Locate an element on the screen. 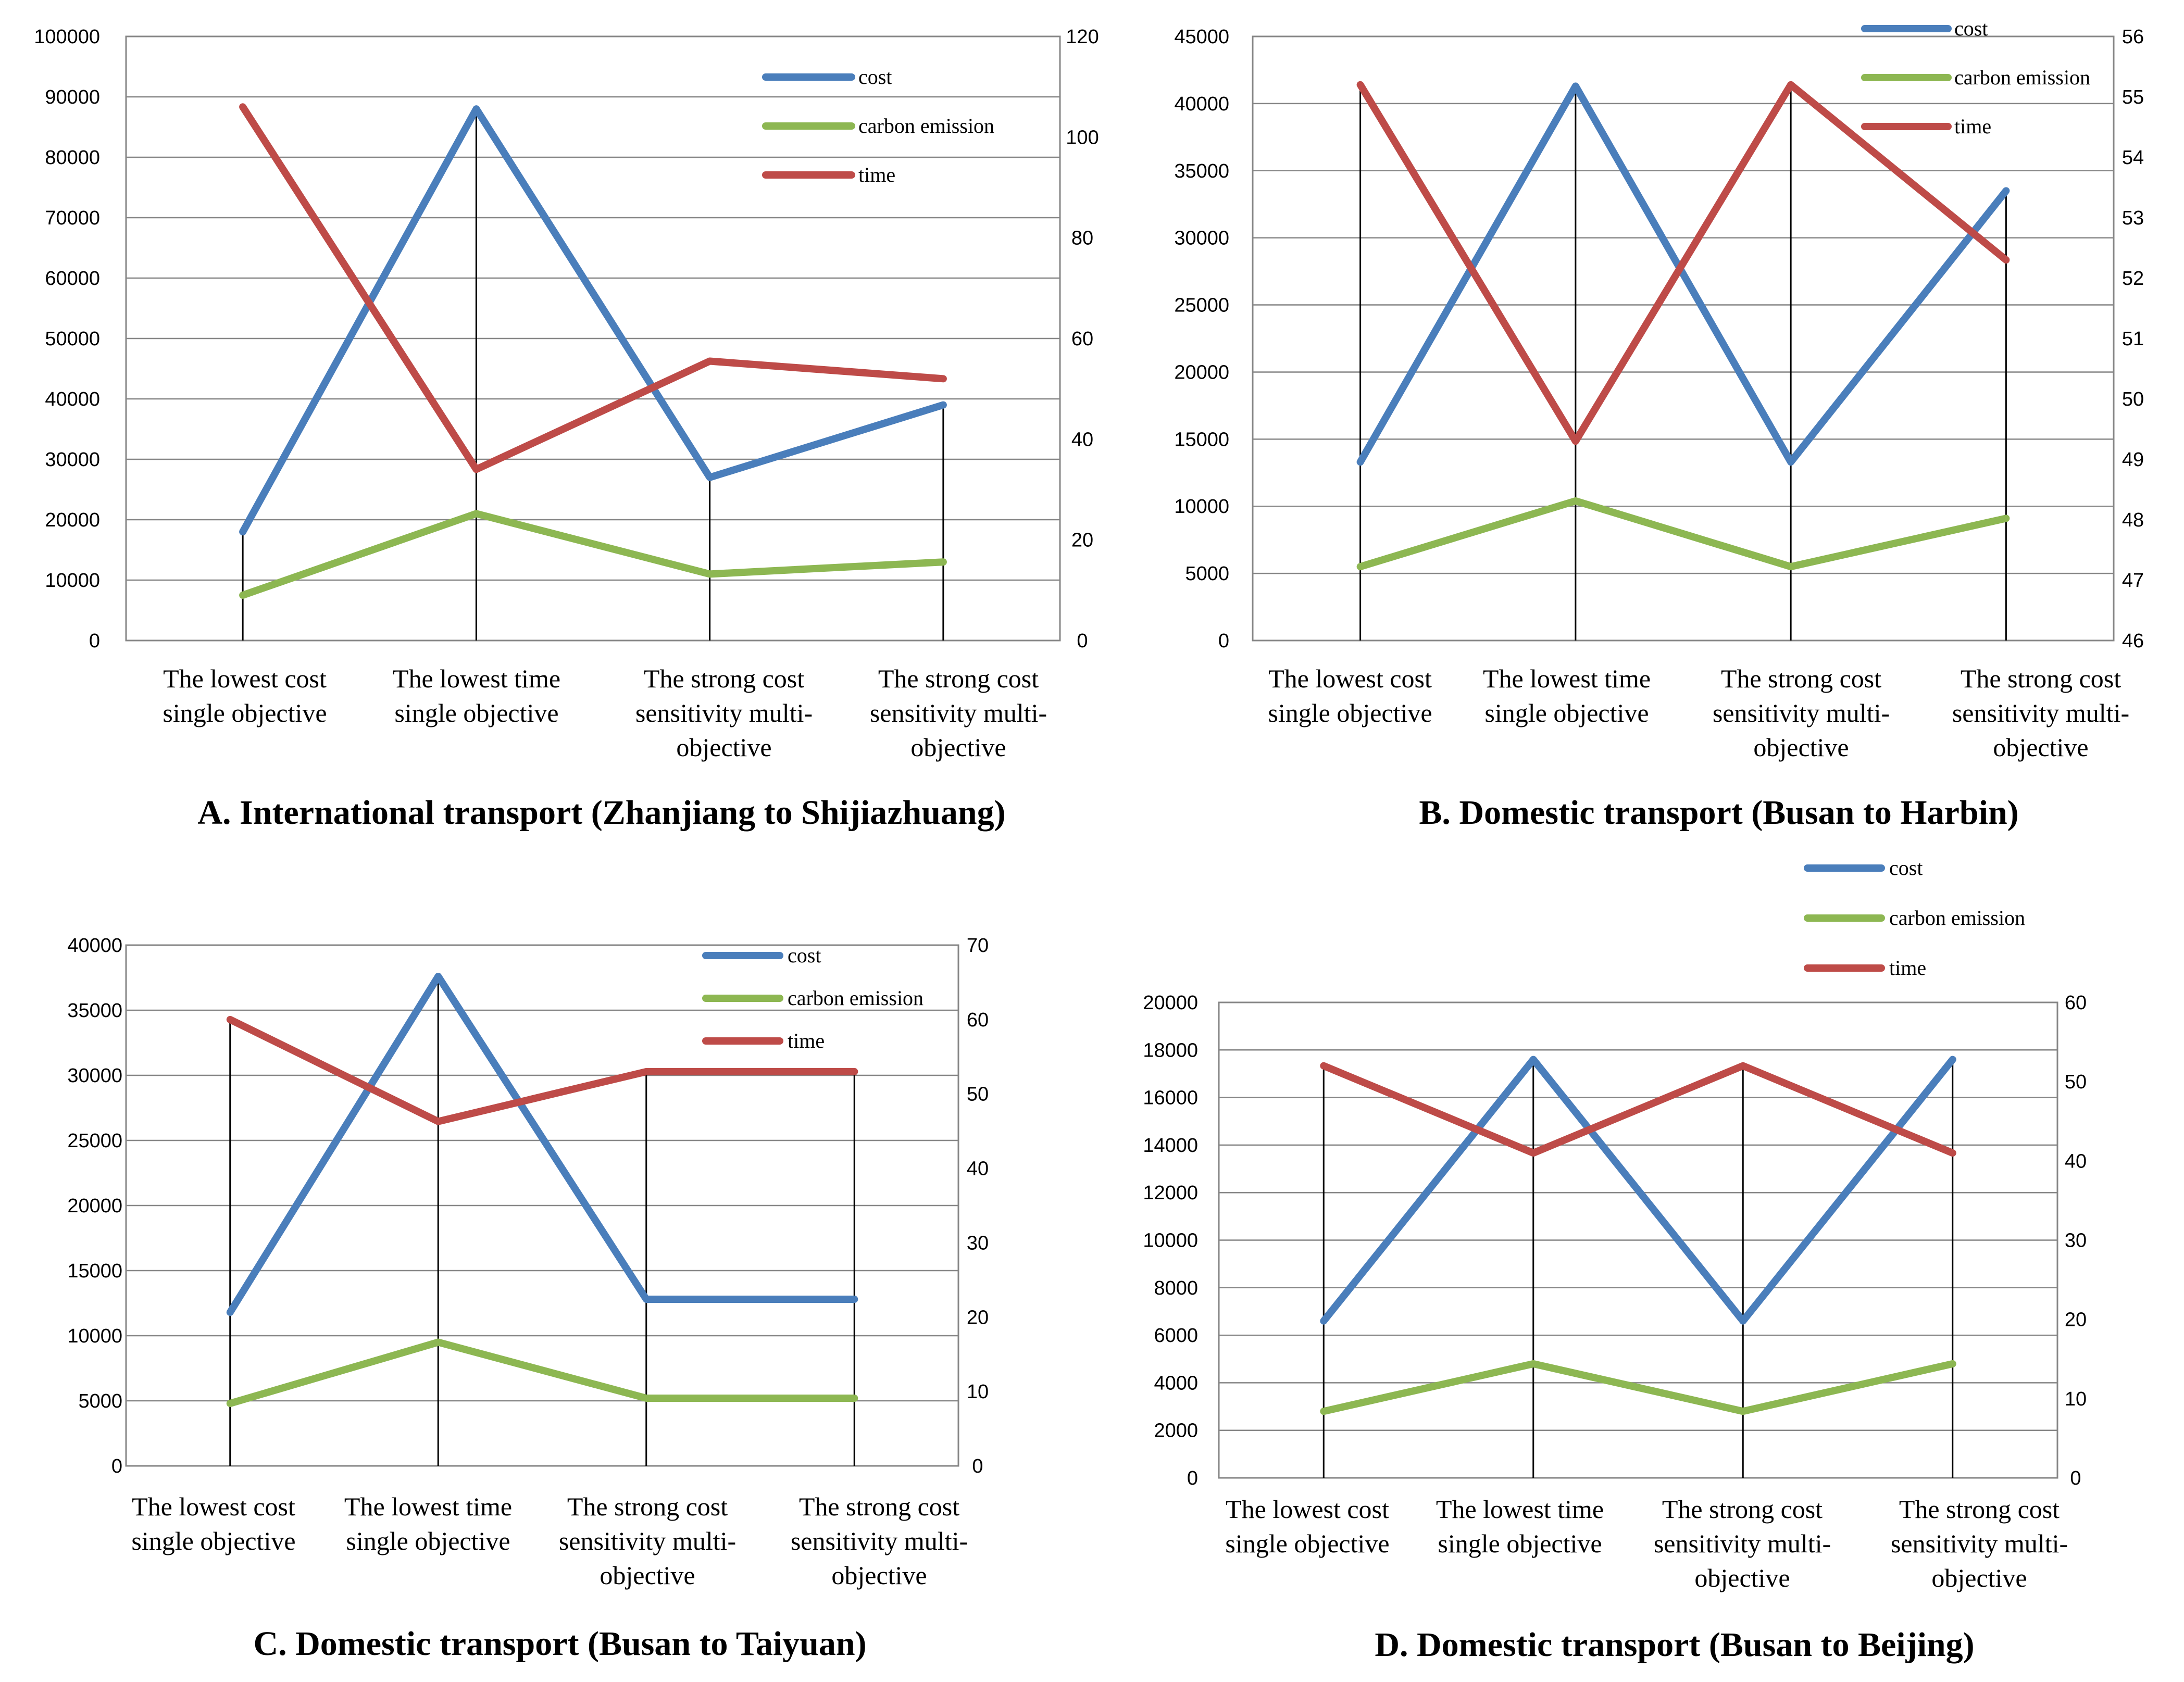 The width and height of the screenshot is (2184, 1682). y-left-tick-label: 35000 is located at coordinates (94, 1011).